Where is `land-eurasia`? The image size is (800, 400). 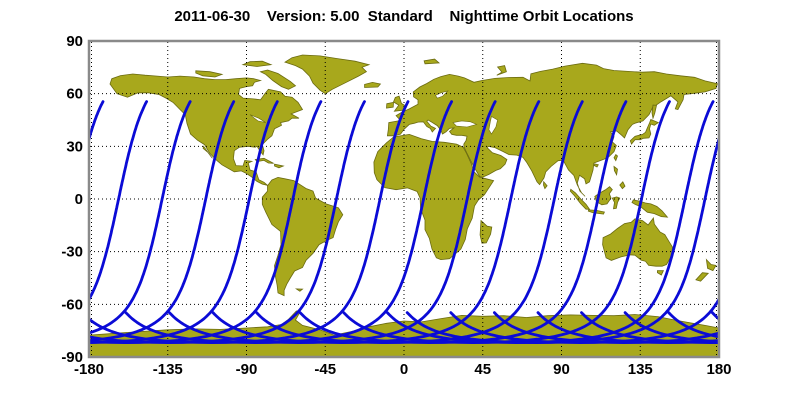 land-eurasia is located at coordinates (552, 129).